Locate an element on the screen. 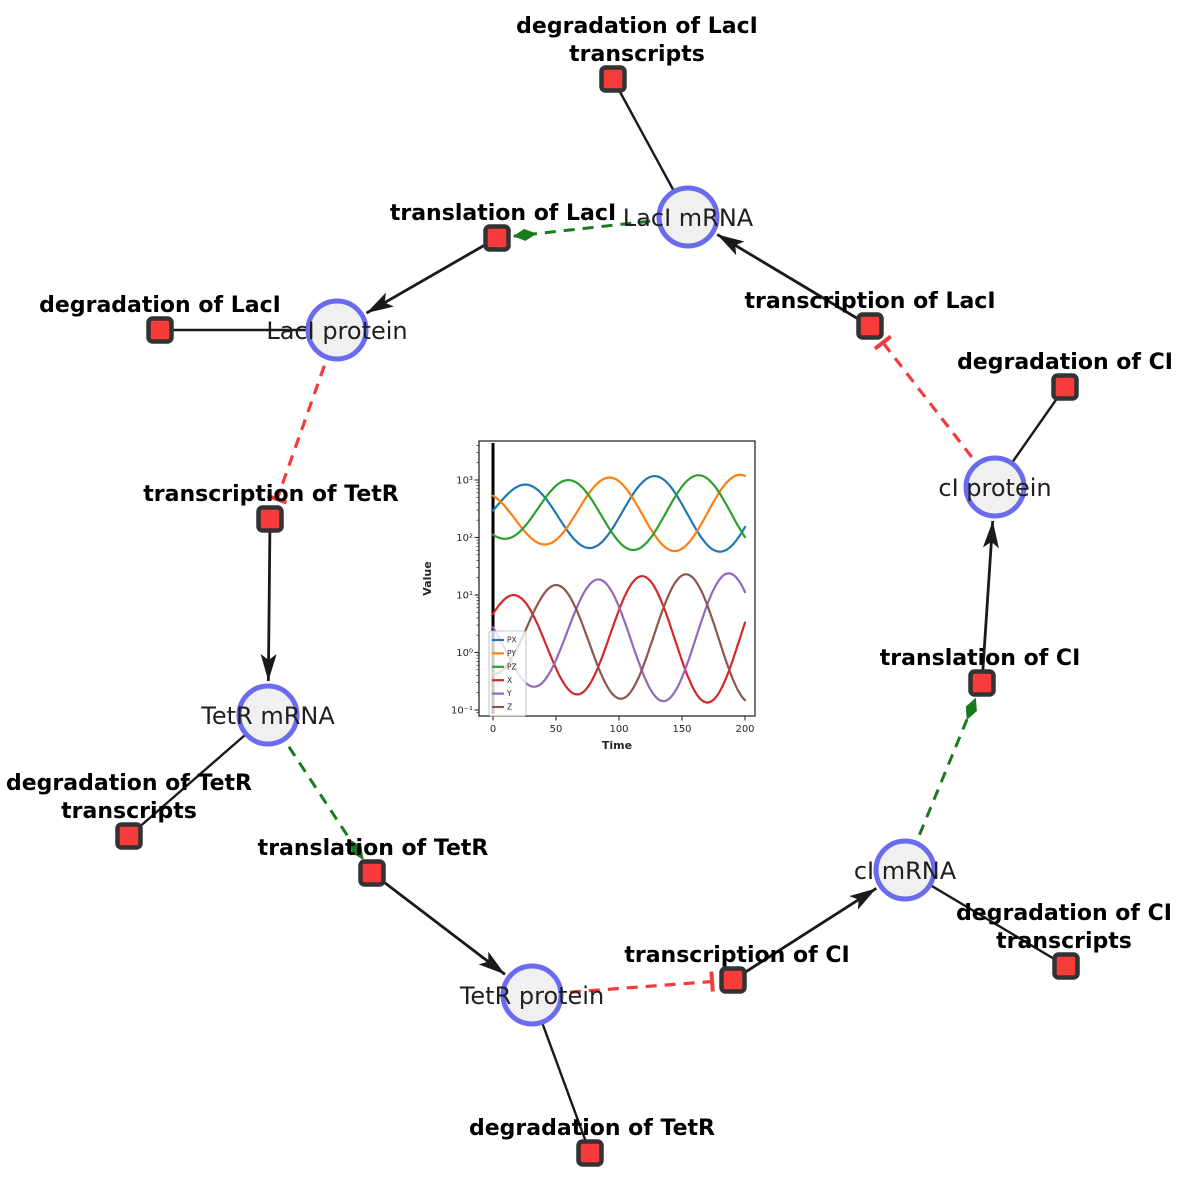 Image resolution: width=1189 pixels, height=1200 pixels. species-node-laci_protein: LacI protein is located at coordinates (337, 330).